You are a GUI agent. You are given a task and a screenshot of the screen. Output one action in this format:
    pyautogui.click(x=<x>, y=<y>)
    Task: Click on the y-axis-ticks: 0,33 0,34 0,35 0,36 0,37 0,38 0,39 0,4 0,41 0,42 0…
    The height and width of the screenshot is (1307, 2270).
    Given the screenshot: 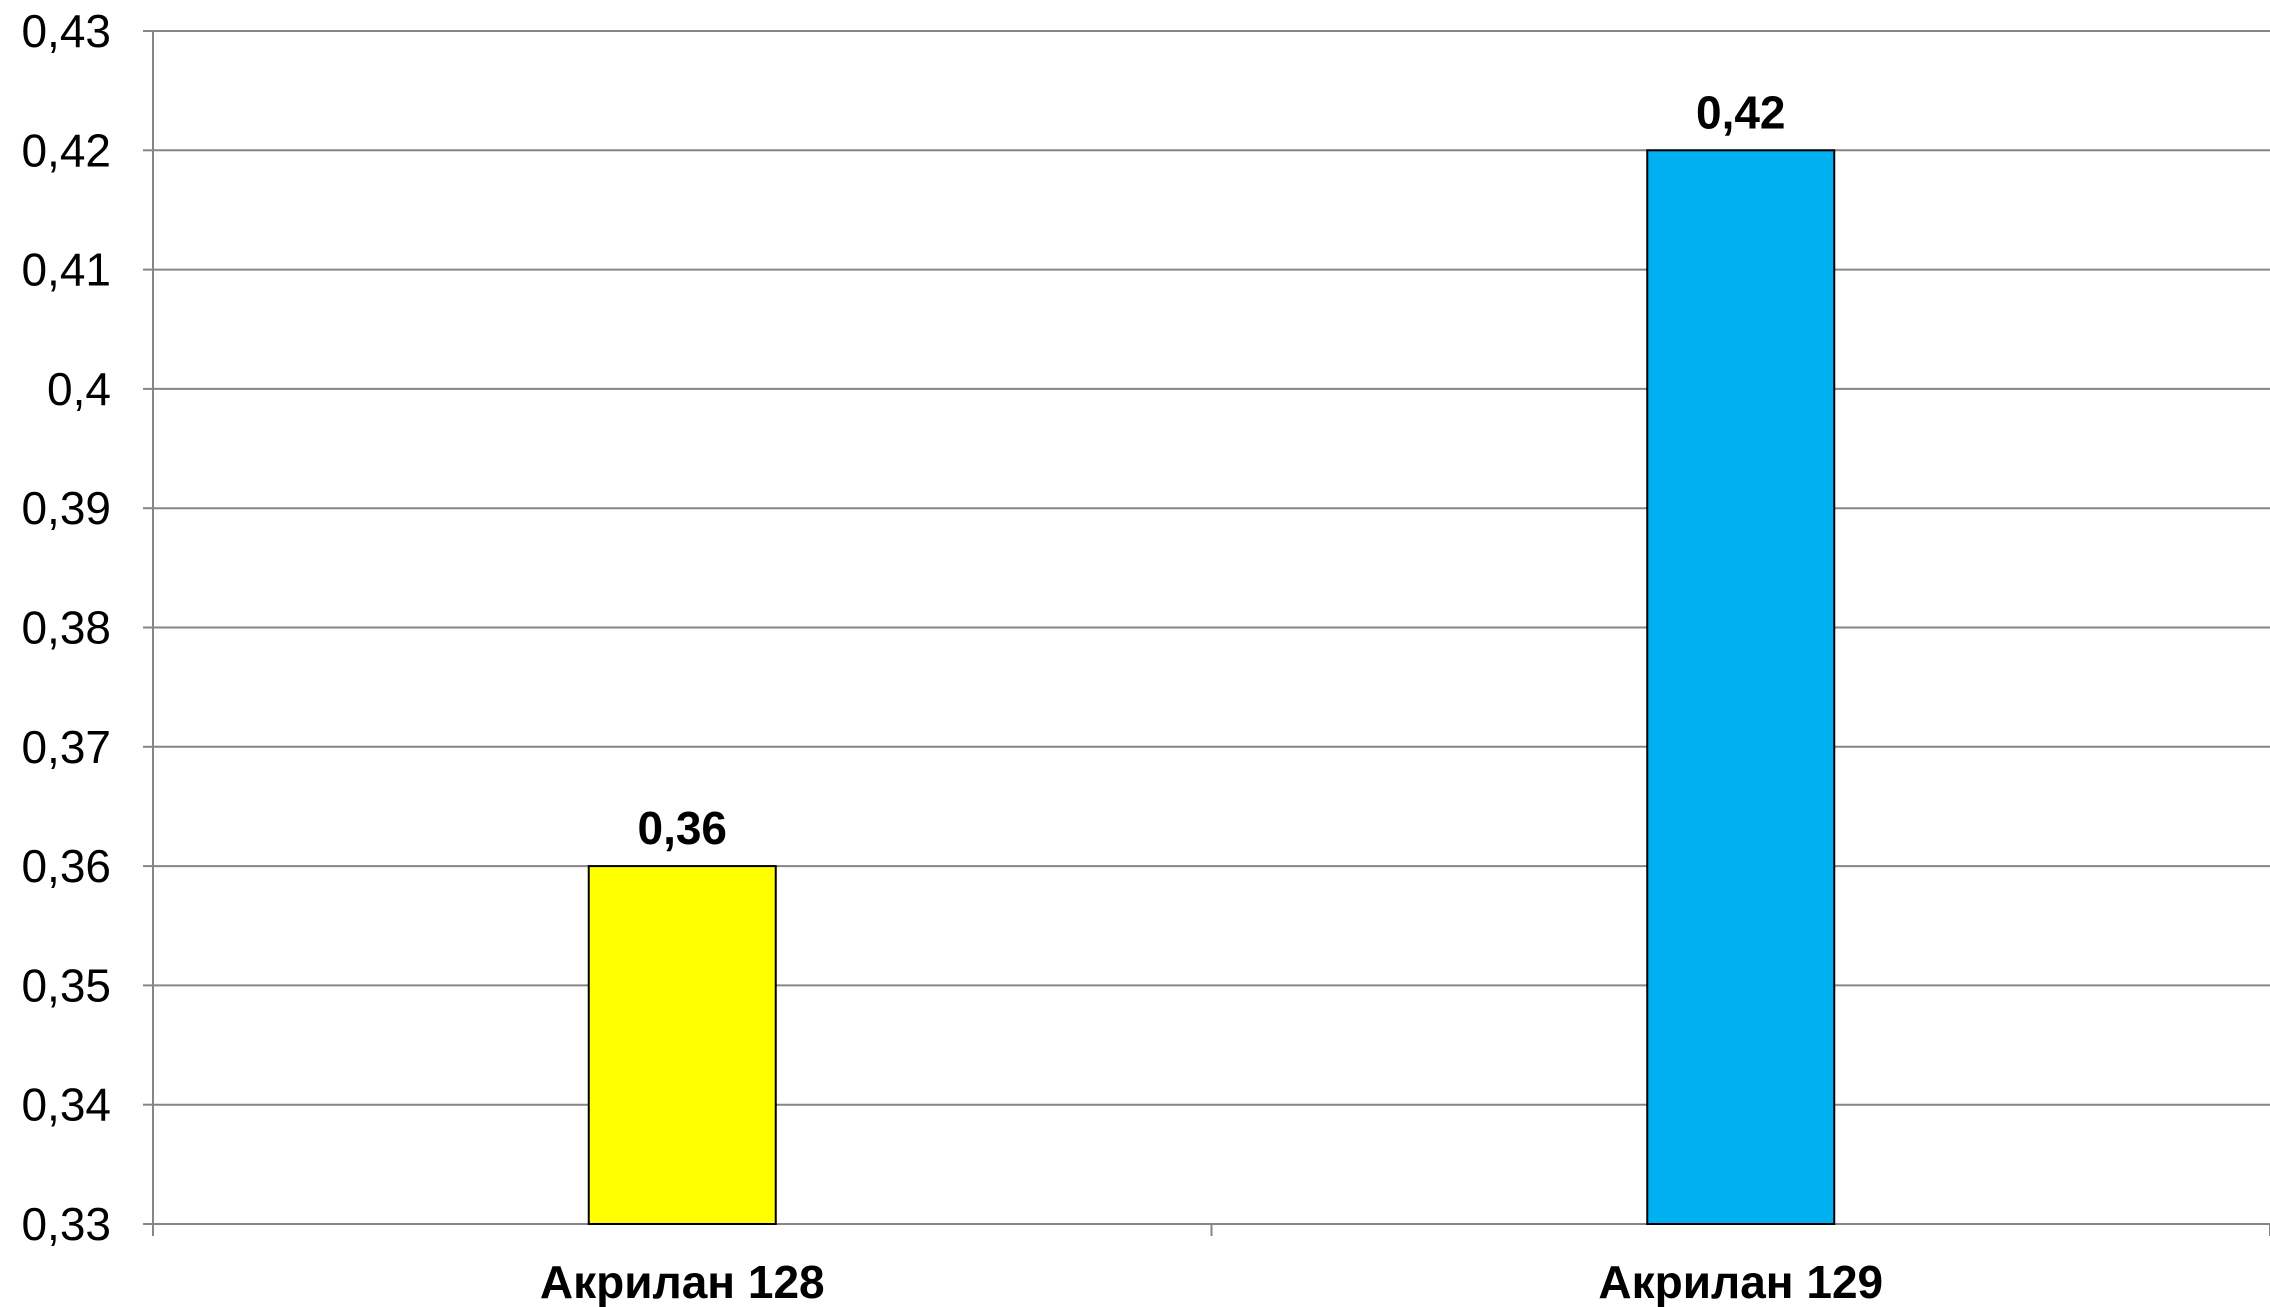 What is the action you would take?
    pyautogui.click(x=66, y=627)
    